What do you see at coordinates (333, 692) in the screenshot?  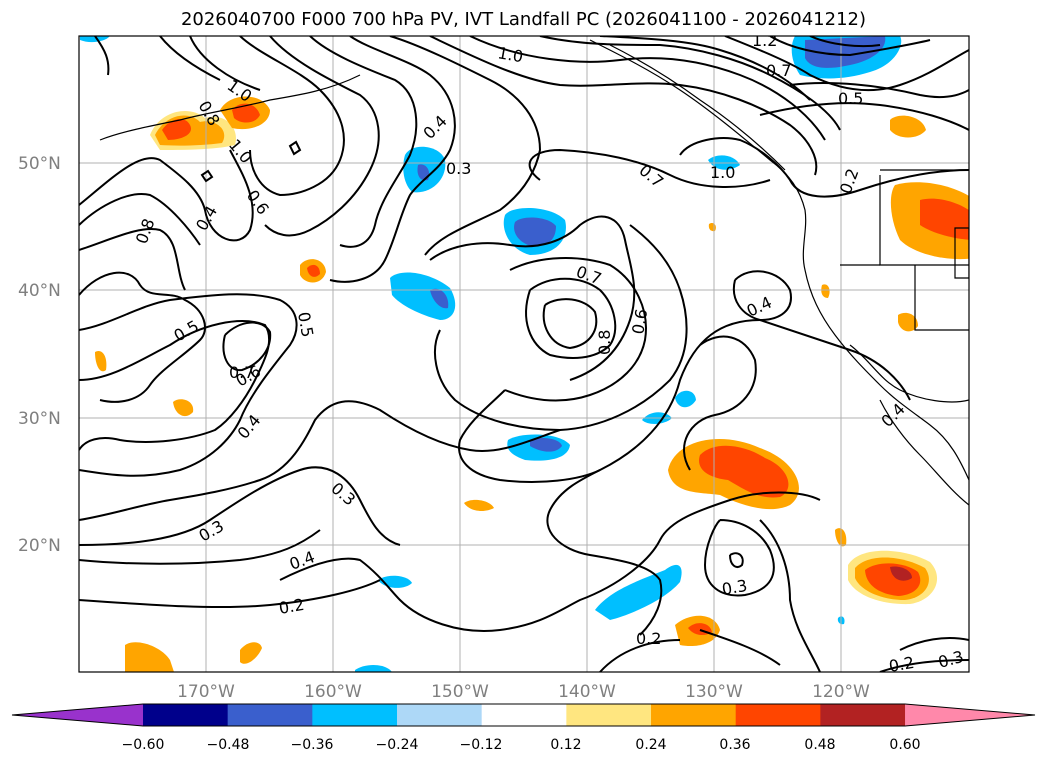 I see `lon-label: 160°W` at bounding box center [333, 692].